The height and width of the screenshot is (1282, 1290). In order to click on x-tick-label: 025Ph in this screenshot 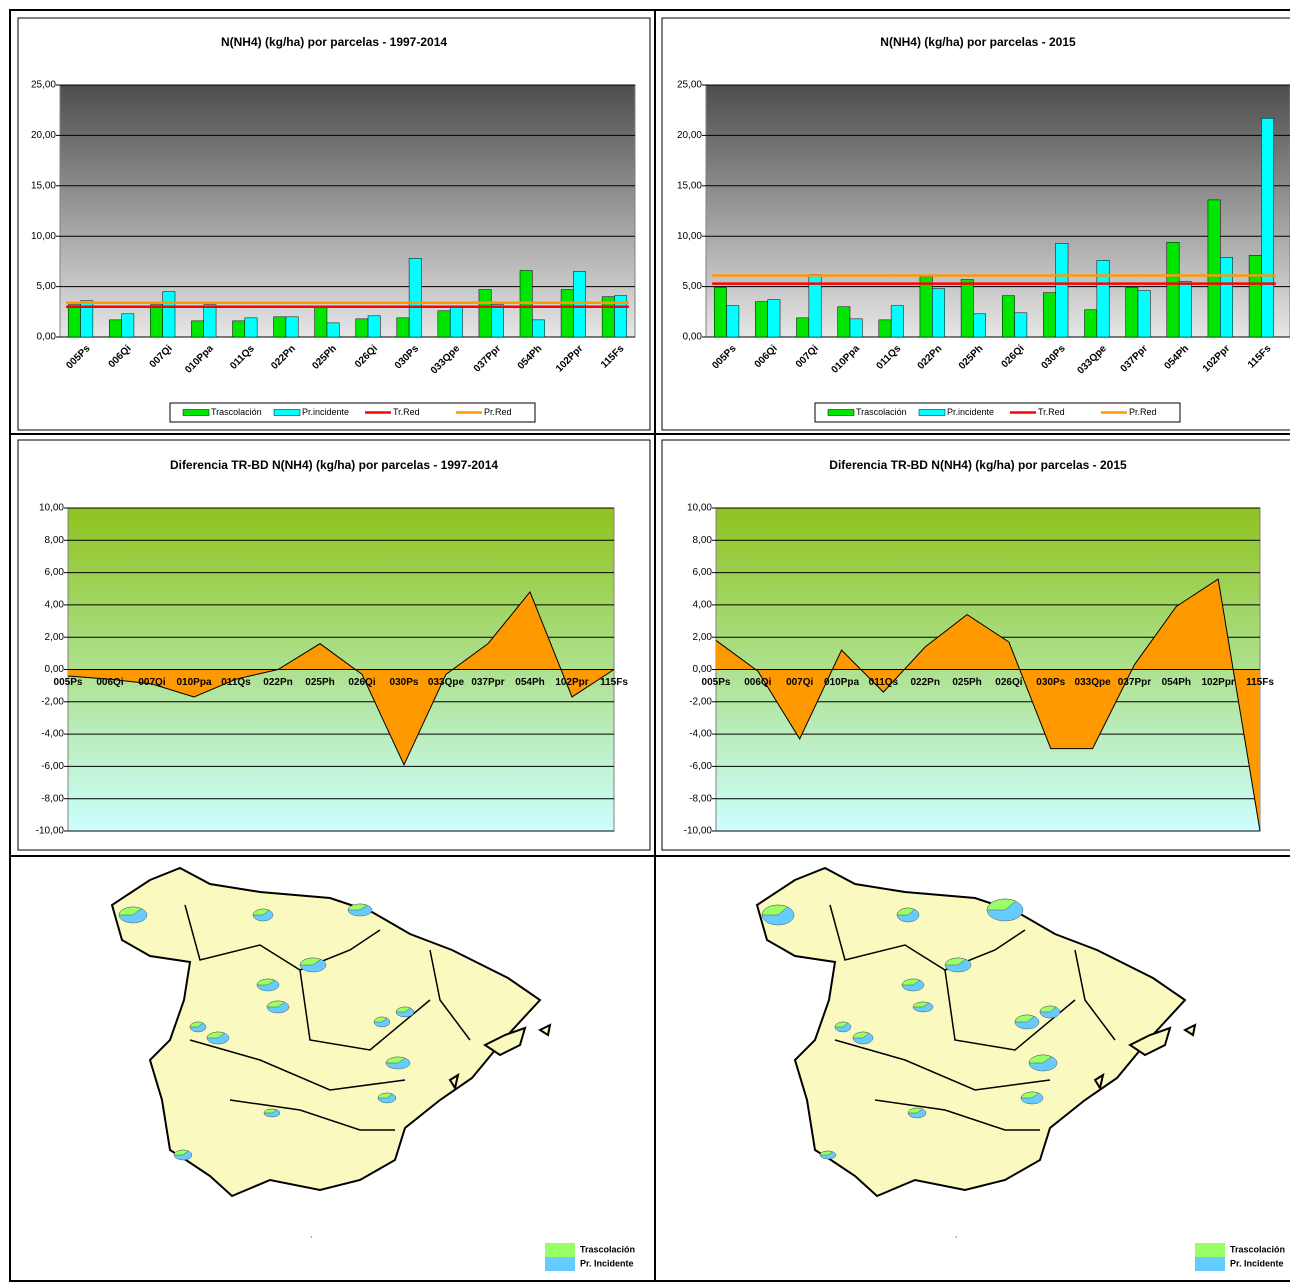, I will do `click(319, 682)`.